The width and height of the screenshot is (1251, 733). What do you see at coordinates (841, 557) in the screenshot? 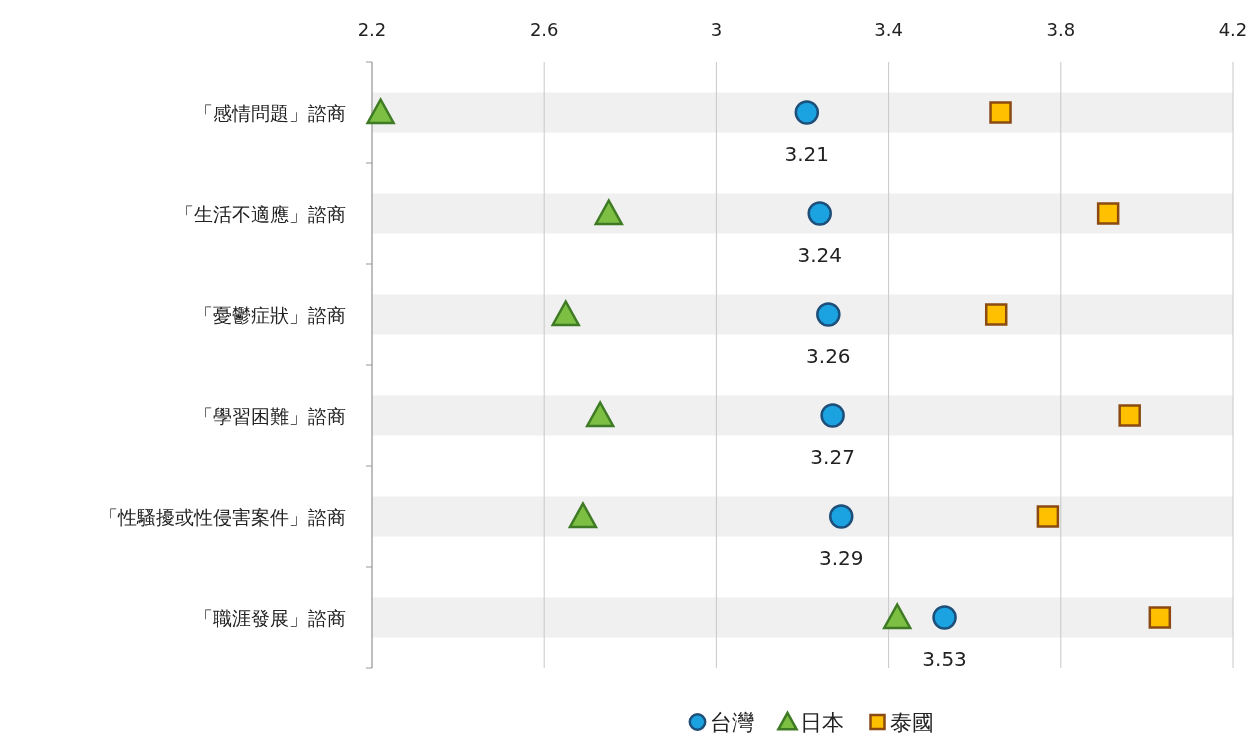
I see `data-label: 3.29` at bounding box center [841, 557].